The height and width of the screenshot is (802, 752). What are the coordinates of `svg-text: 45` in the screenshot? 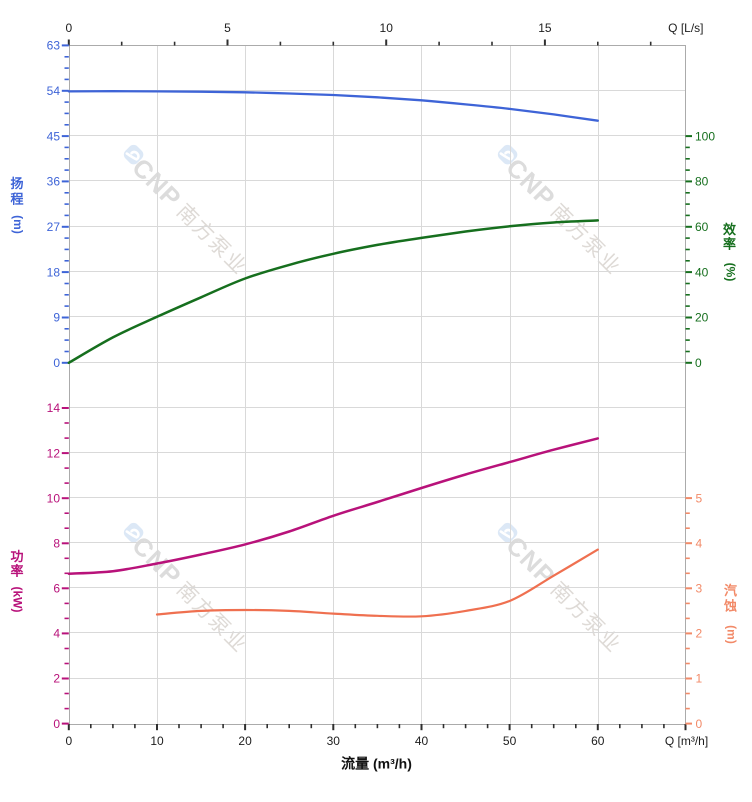 It's located at (54, 136).